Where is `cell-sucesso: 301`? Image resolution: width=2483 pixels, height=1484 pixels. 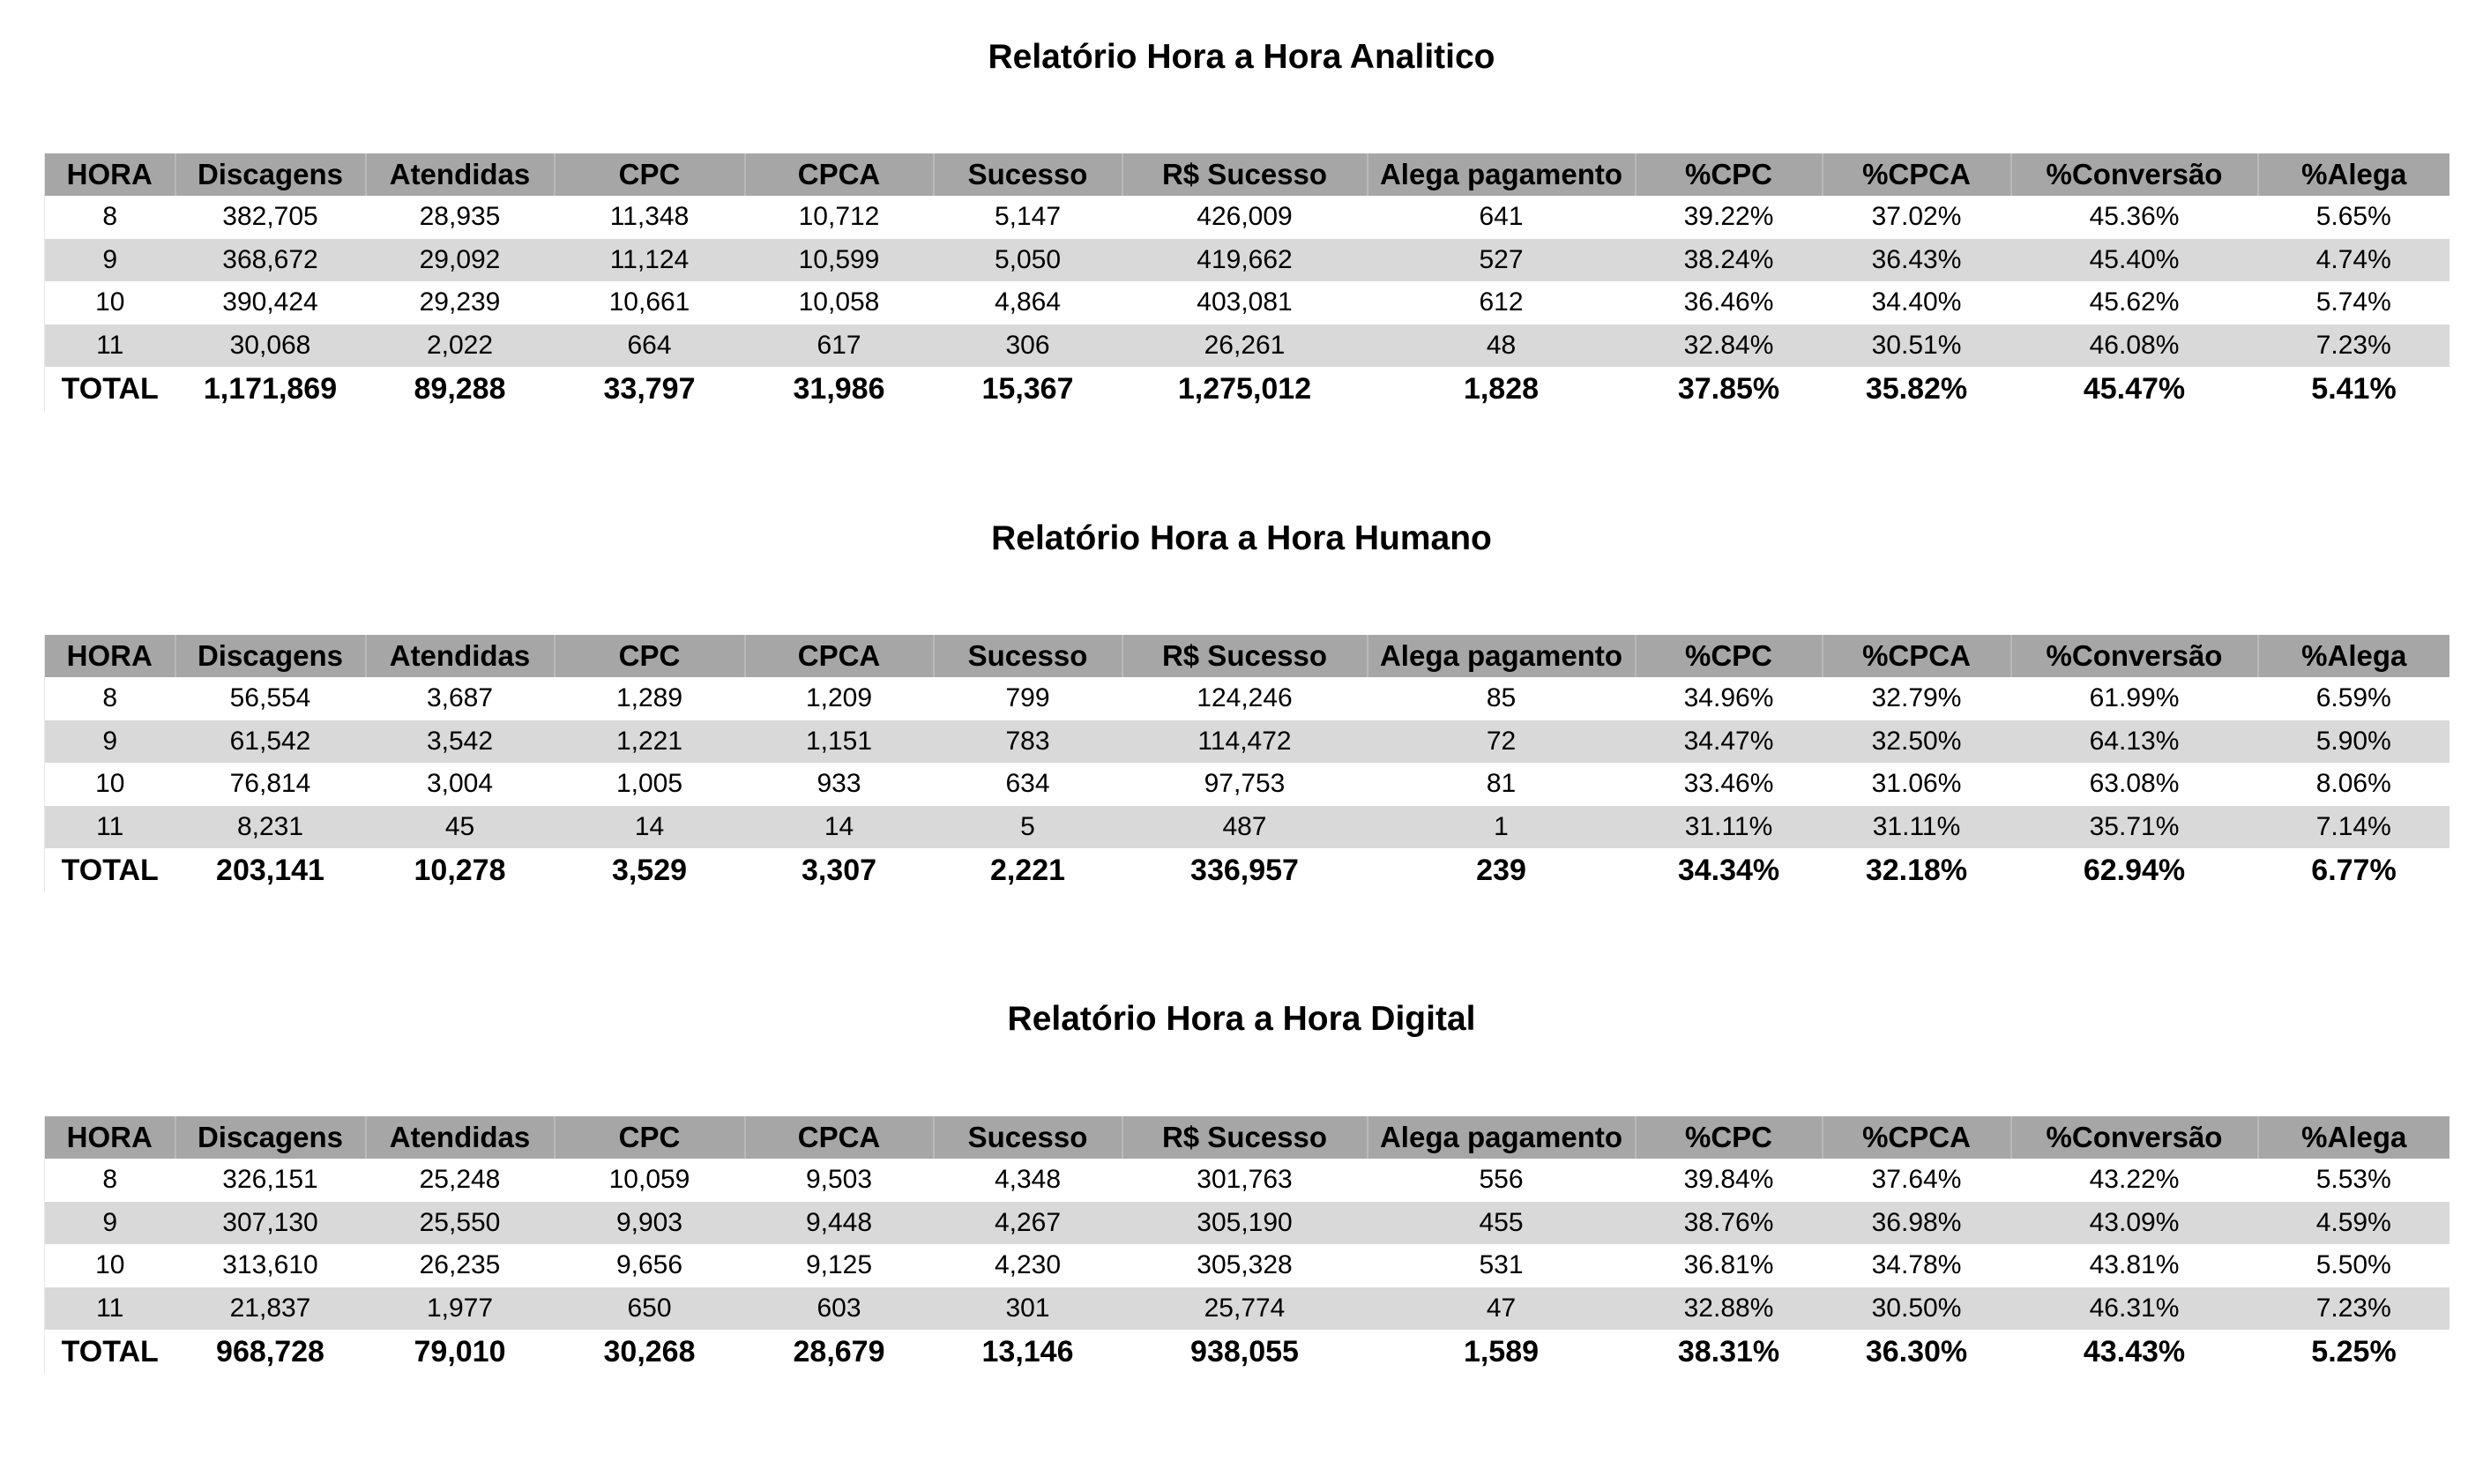
cell-sucesso: 301 is located at coordinates (1027, 1308).